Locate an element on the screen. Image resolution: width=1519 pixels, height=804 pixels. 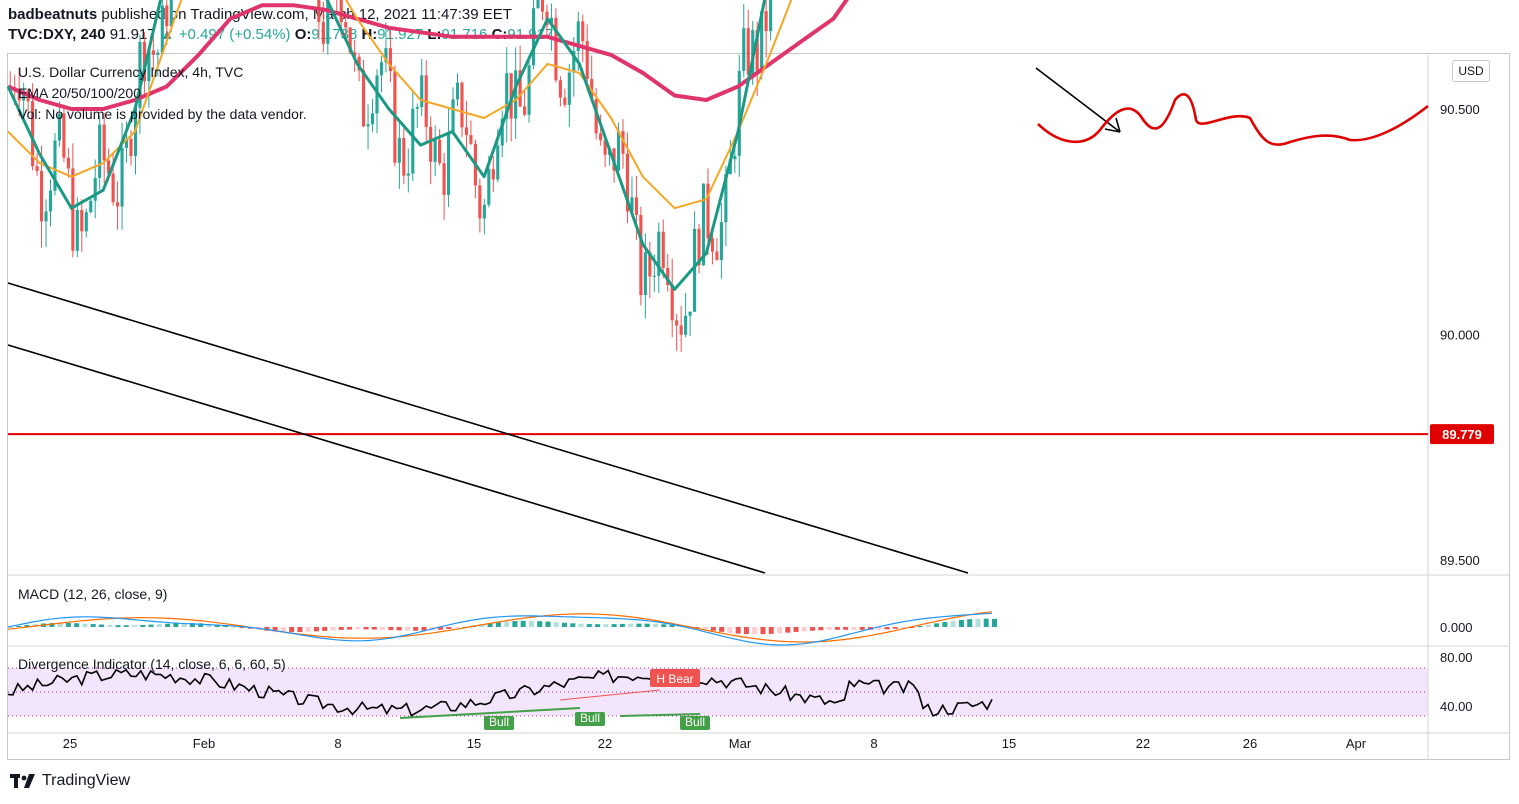
macd-legend: MACD (12, 26, close, 9) is located at coordinates (93, 594).